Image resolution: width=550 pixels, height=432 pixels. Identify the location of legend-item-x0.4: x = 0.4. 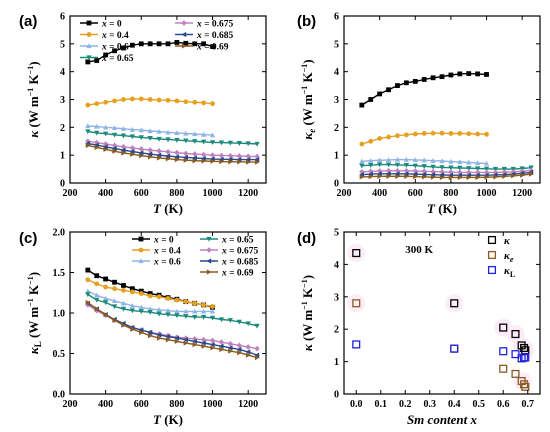
(104, 36).